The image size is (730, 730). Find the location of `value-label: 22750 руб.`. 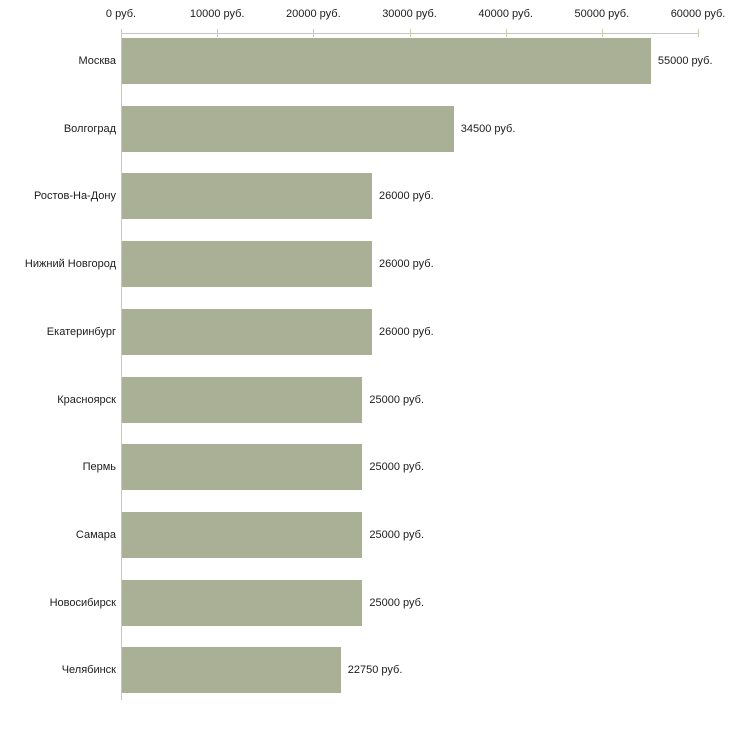

value-label: 22750 руб. is located at coordinates (375, 670).